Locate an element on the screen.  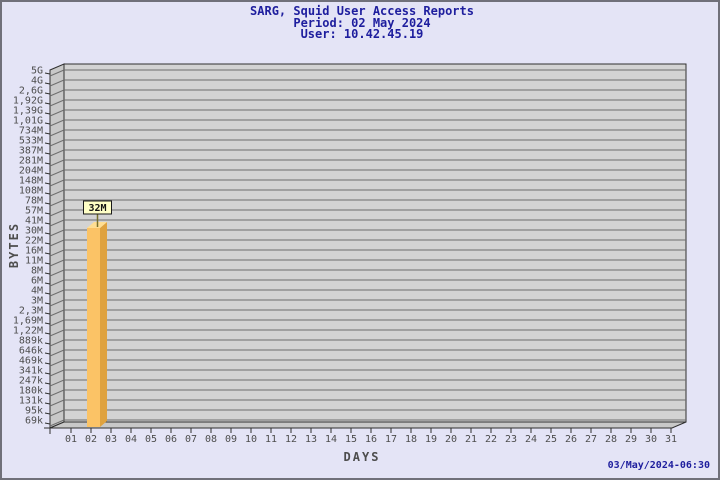
x-tick-label: 07 is located at coordinates (191, 439).